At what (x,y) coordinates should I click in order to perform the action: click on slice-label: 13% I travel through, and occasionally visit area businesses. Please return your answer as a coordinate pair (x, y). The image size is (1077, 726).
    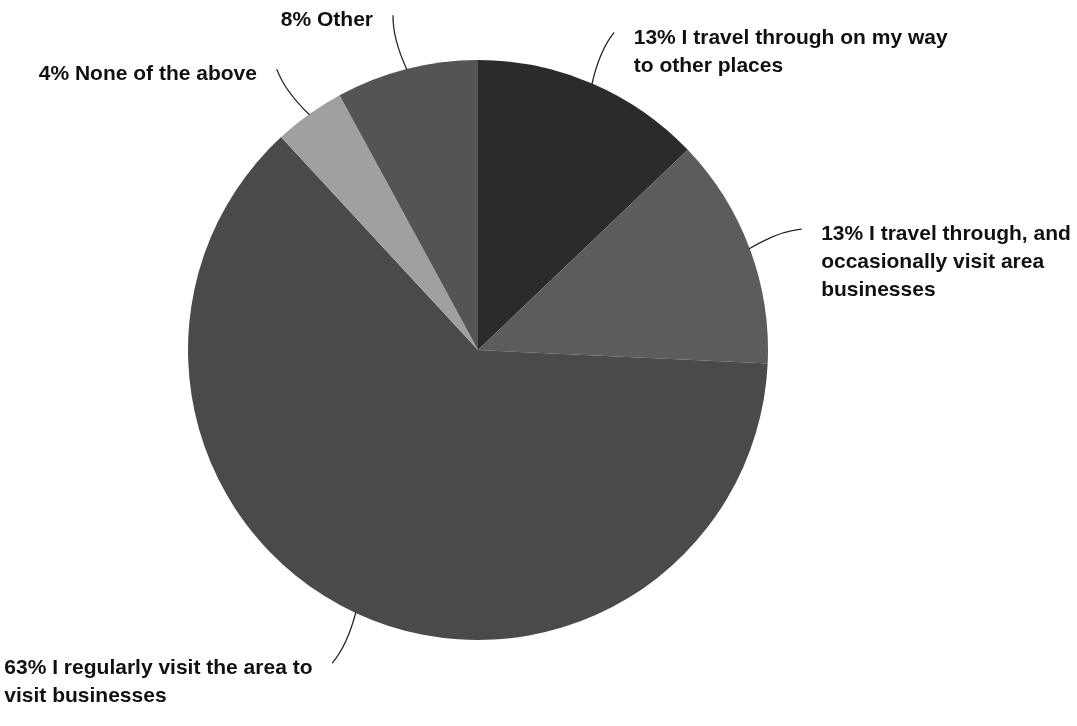
    Looking at the image, I should click on (946, 260).